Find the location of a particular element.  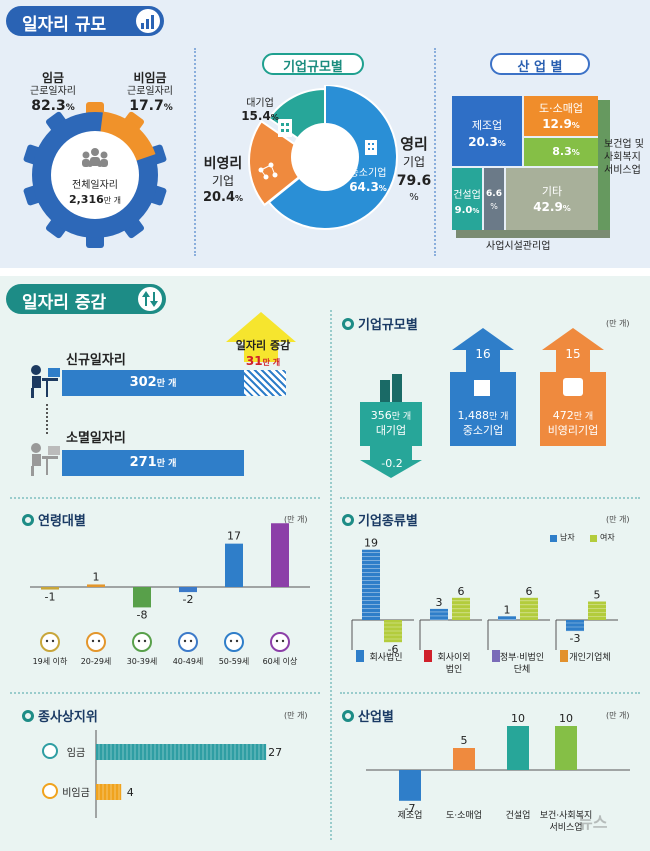

watermark: 뉴스 is located at coordinates (593, 822).